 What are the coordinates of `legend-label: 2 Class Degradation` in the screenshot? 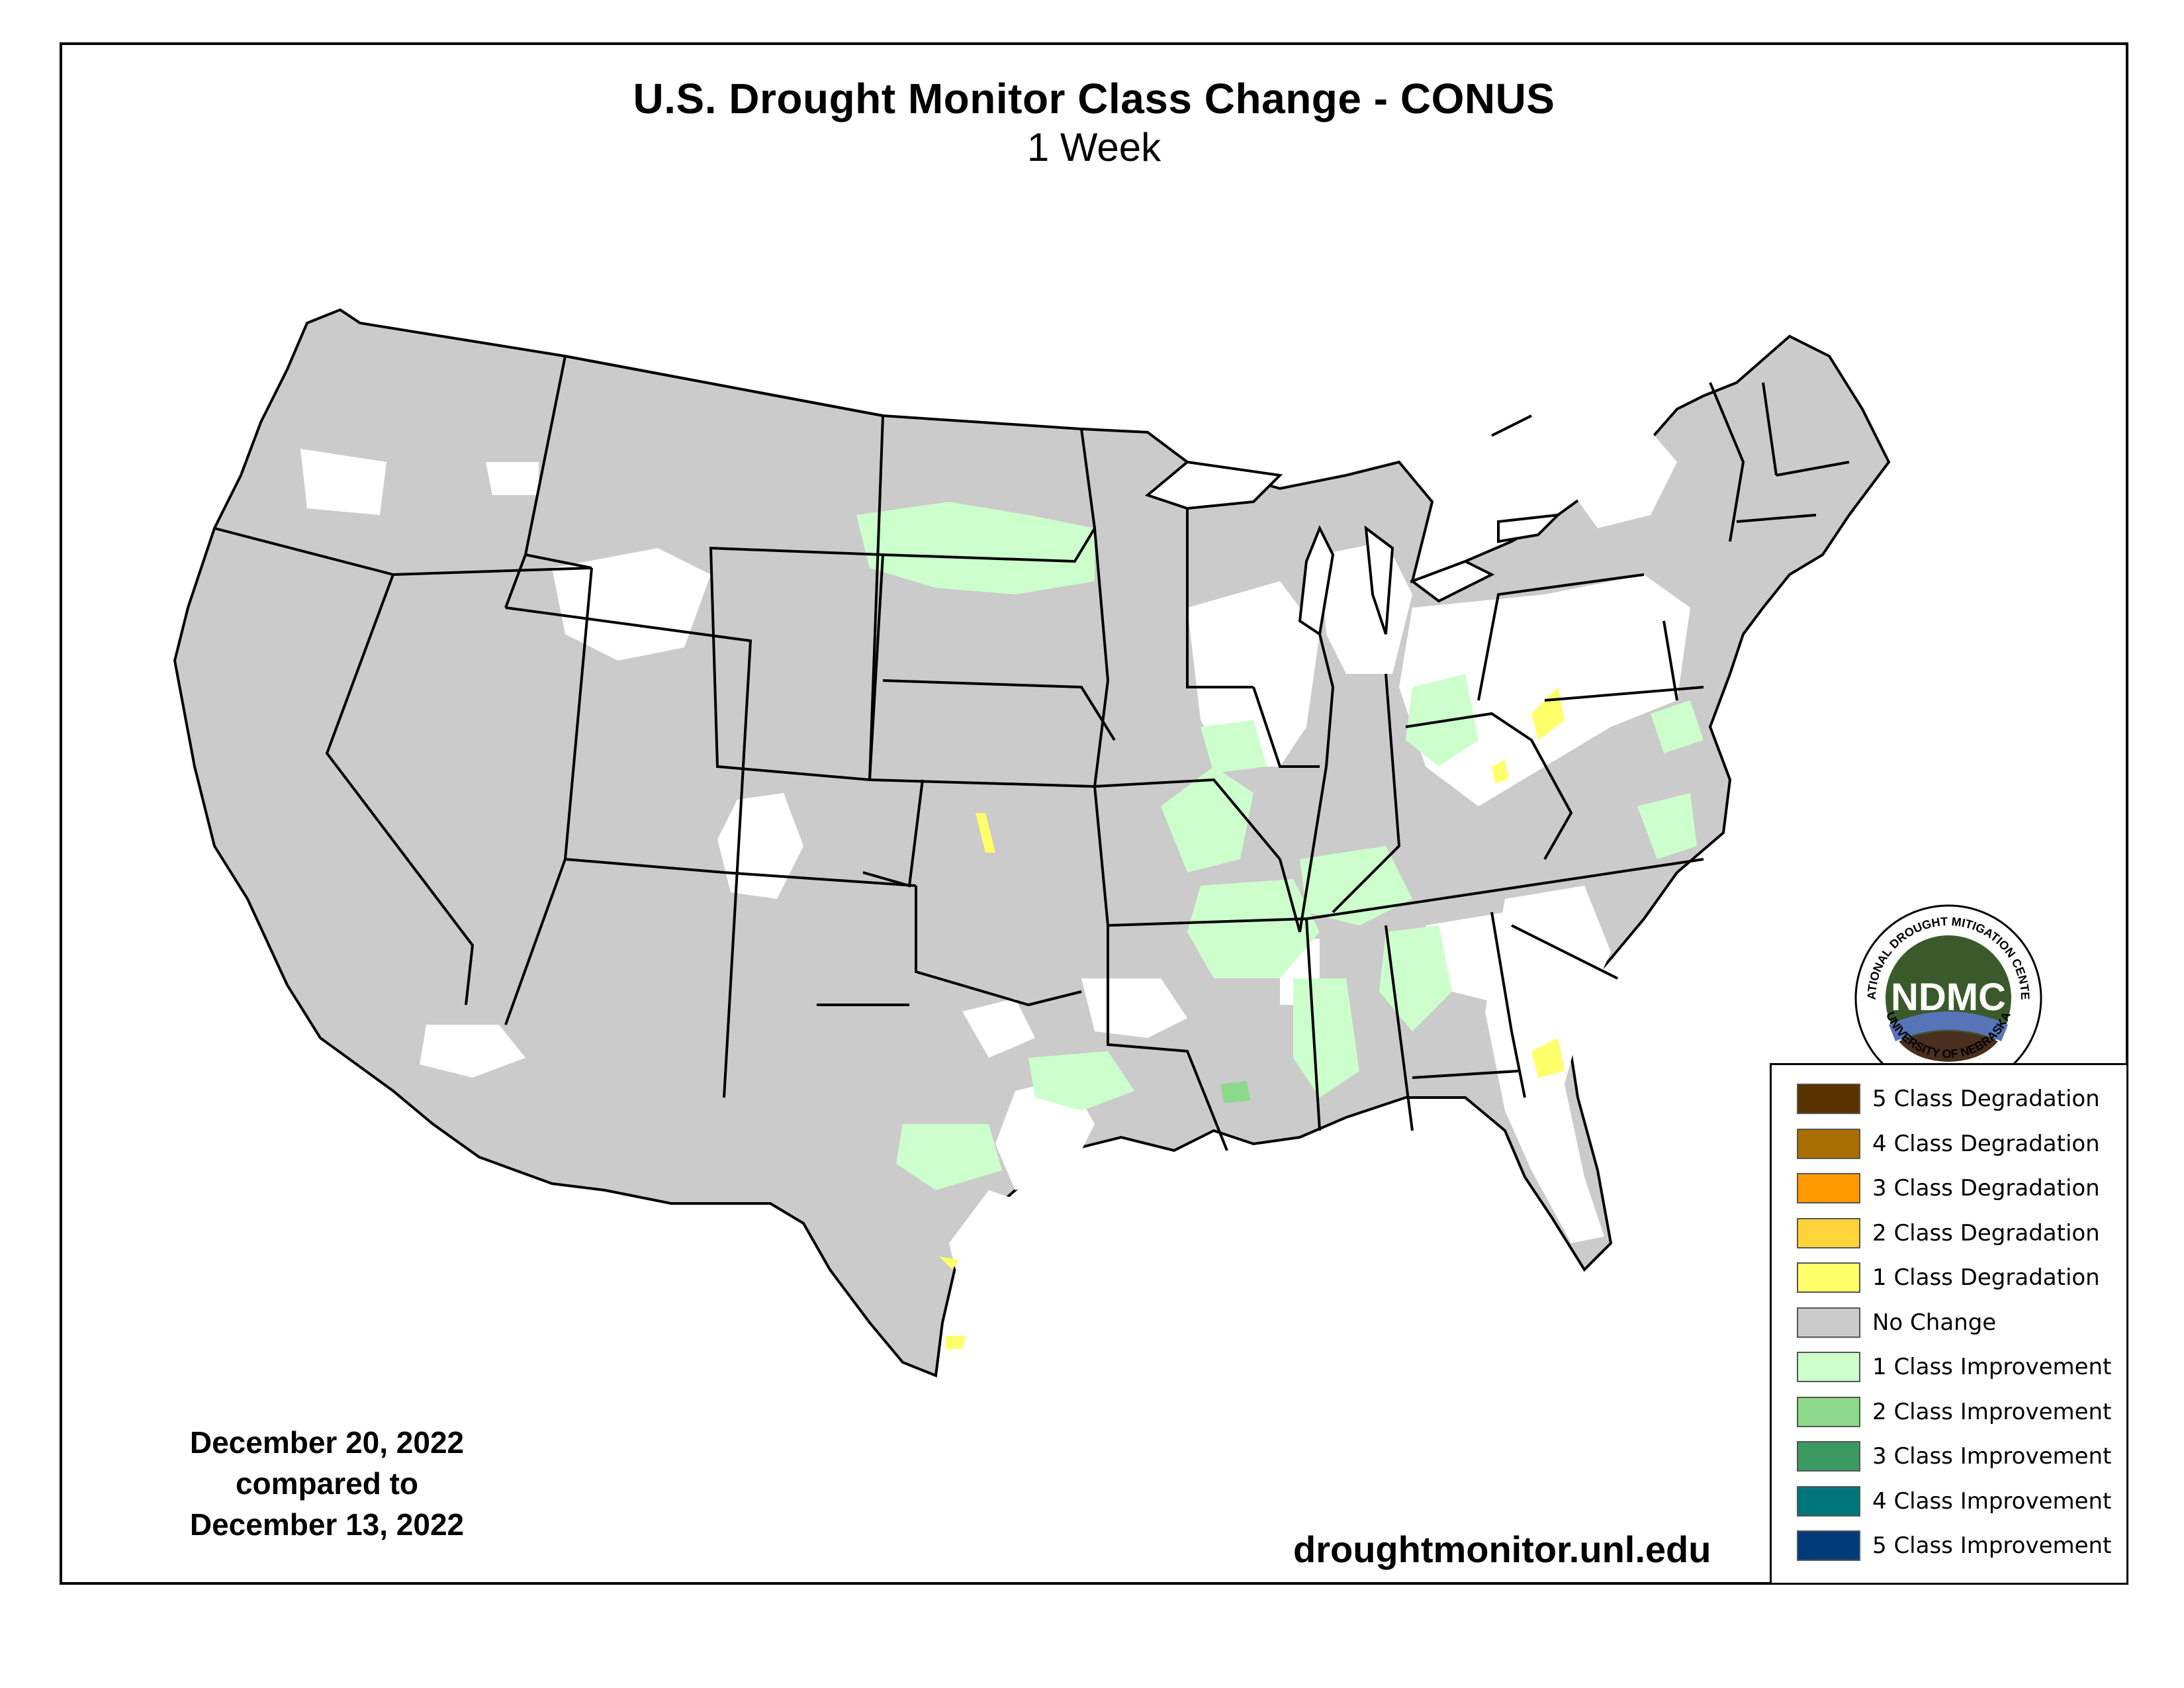 It's located at (1986, 1232).